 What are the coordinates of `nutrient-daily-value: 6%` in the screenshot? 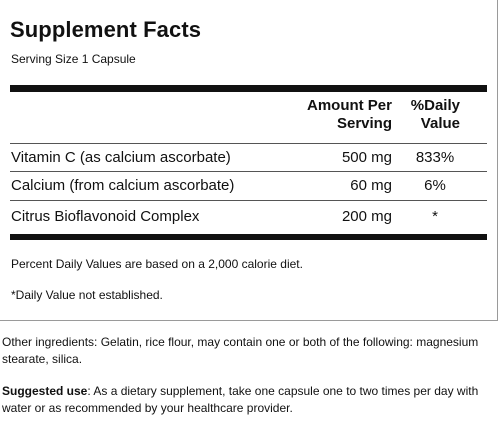 It's located at (435, 185).